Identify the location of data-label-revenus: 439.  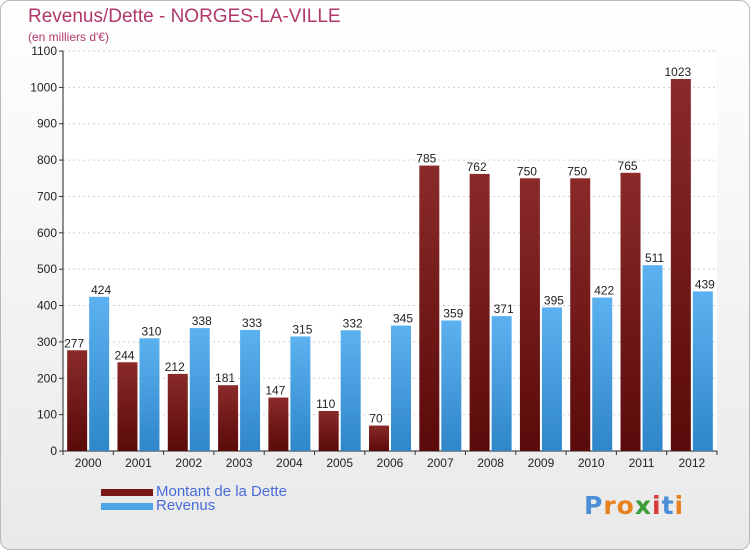
(705, 284).